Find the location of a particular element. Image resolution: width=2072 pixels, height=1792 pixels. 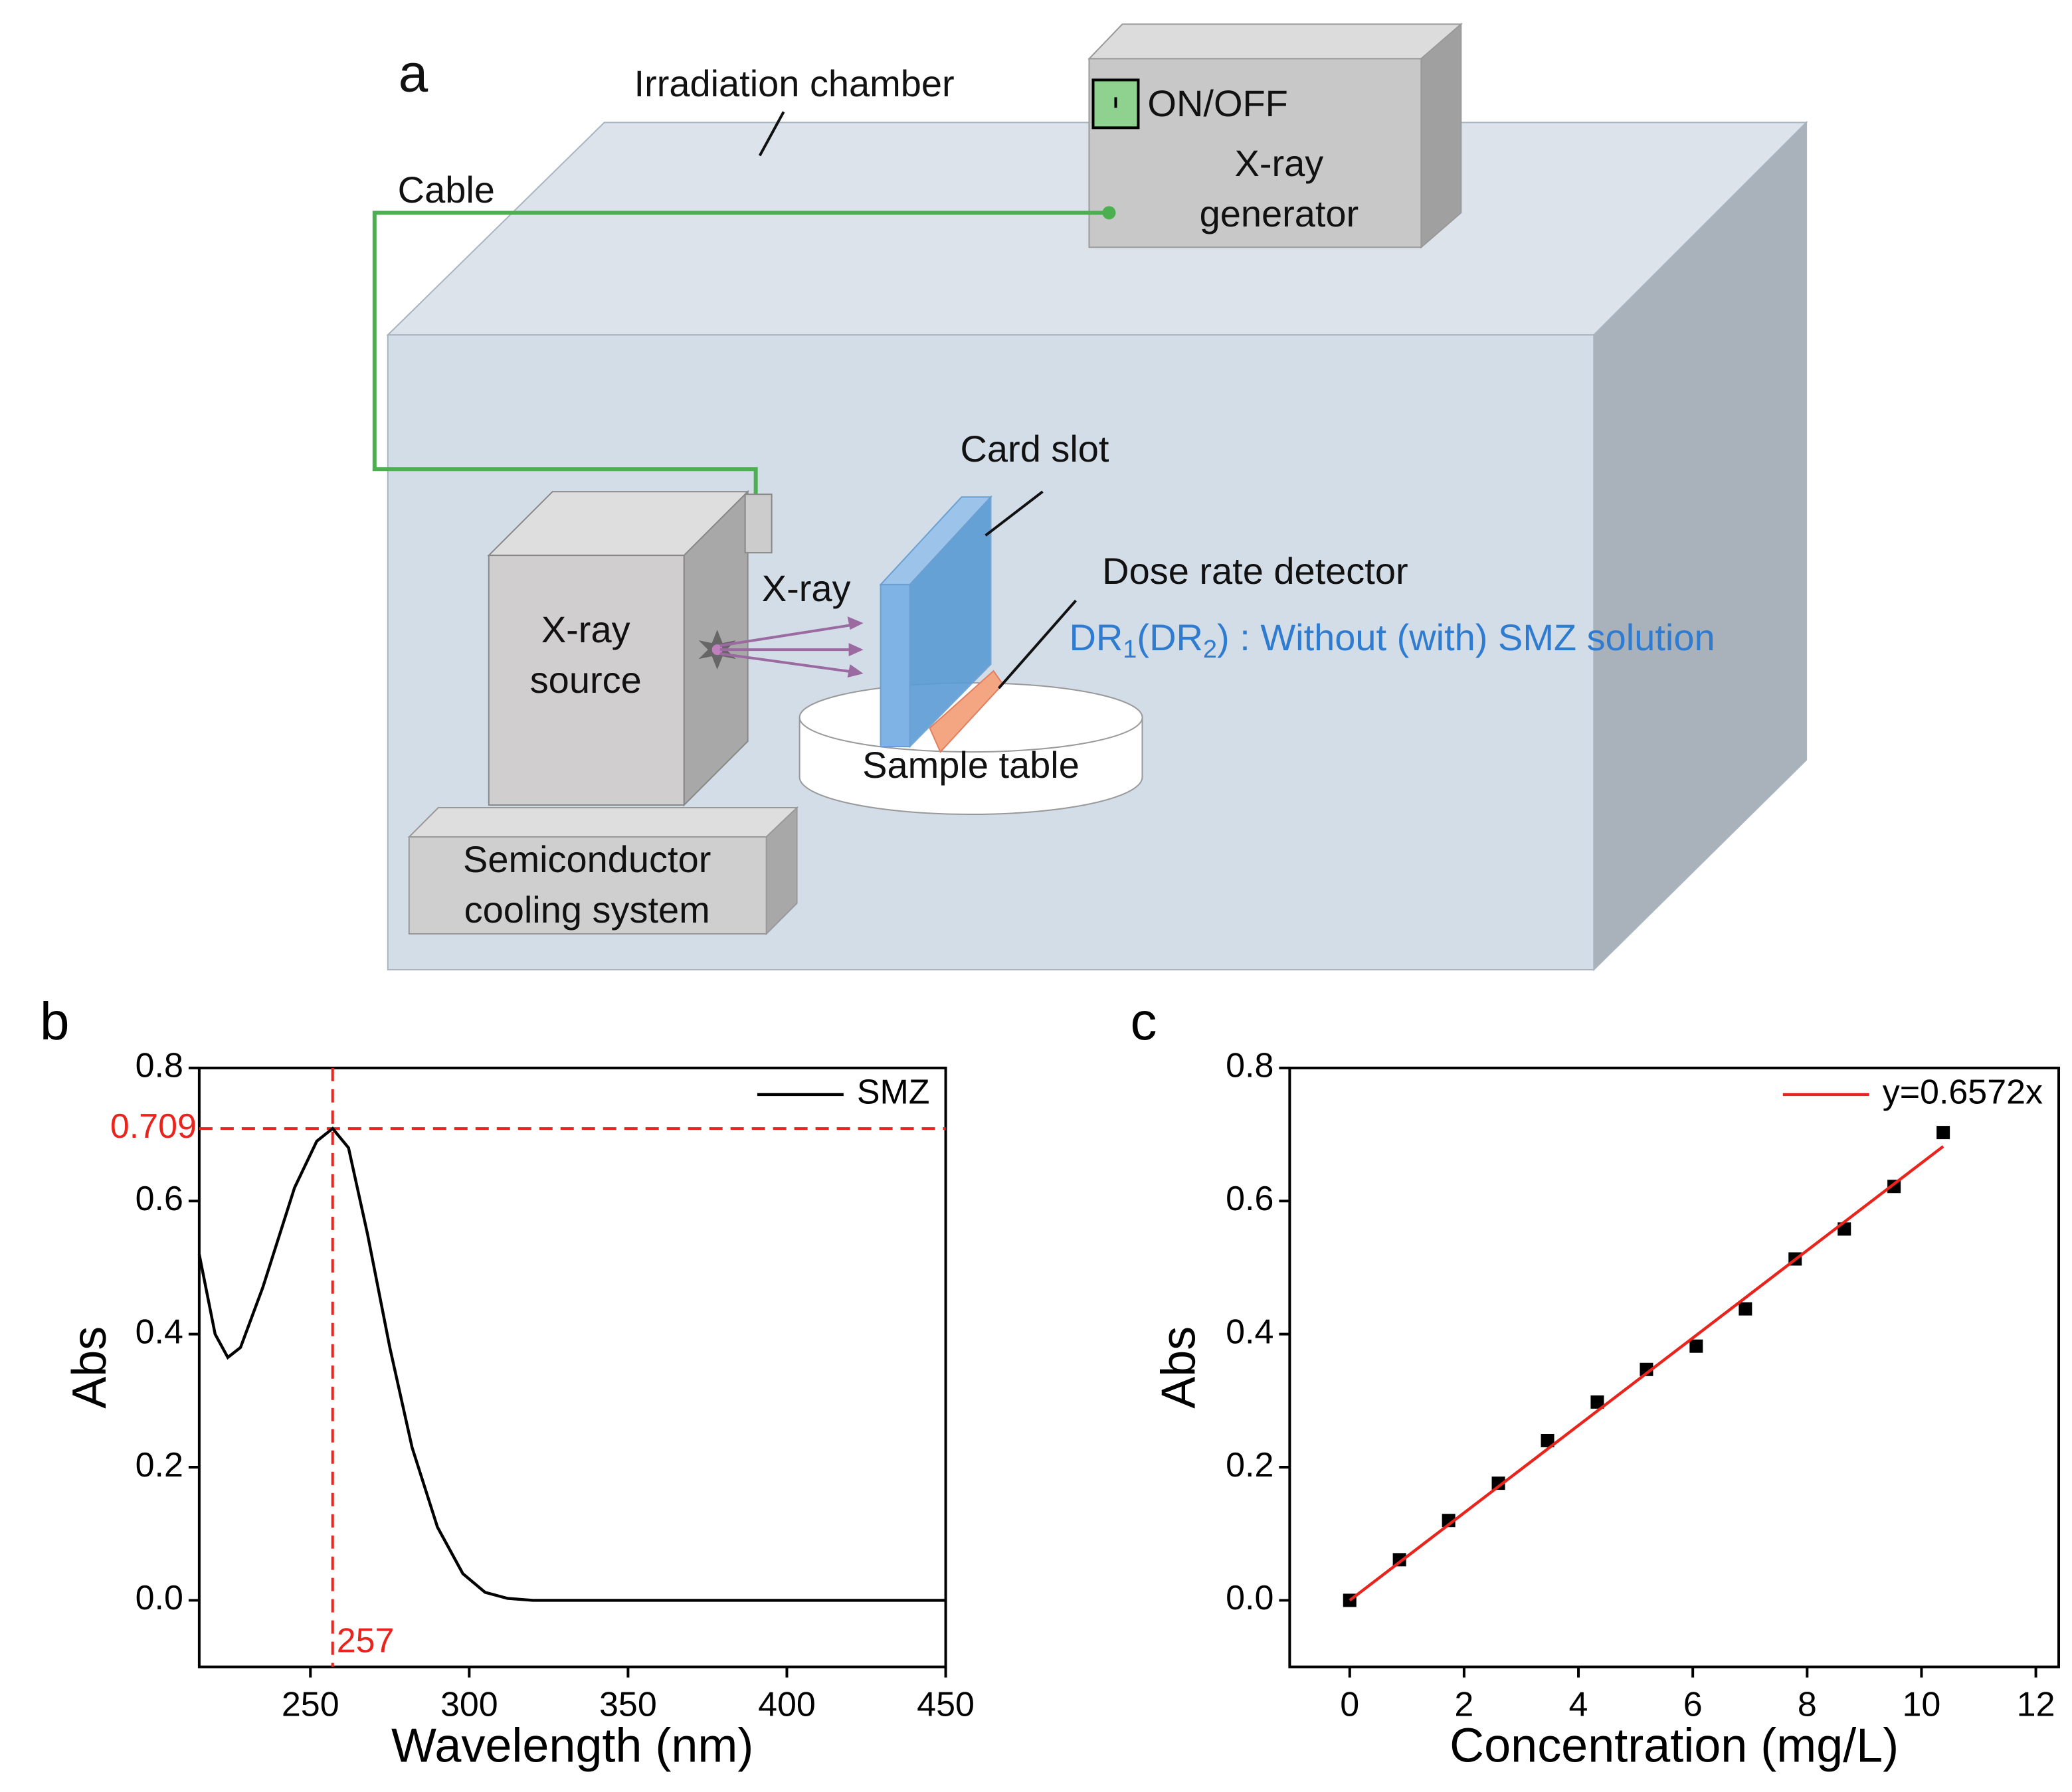

cooling-top is located at coordinates (603, 822).